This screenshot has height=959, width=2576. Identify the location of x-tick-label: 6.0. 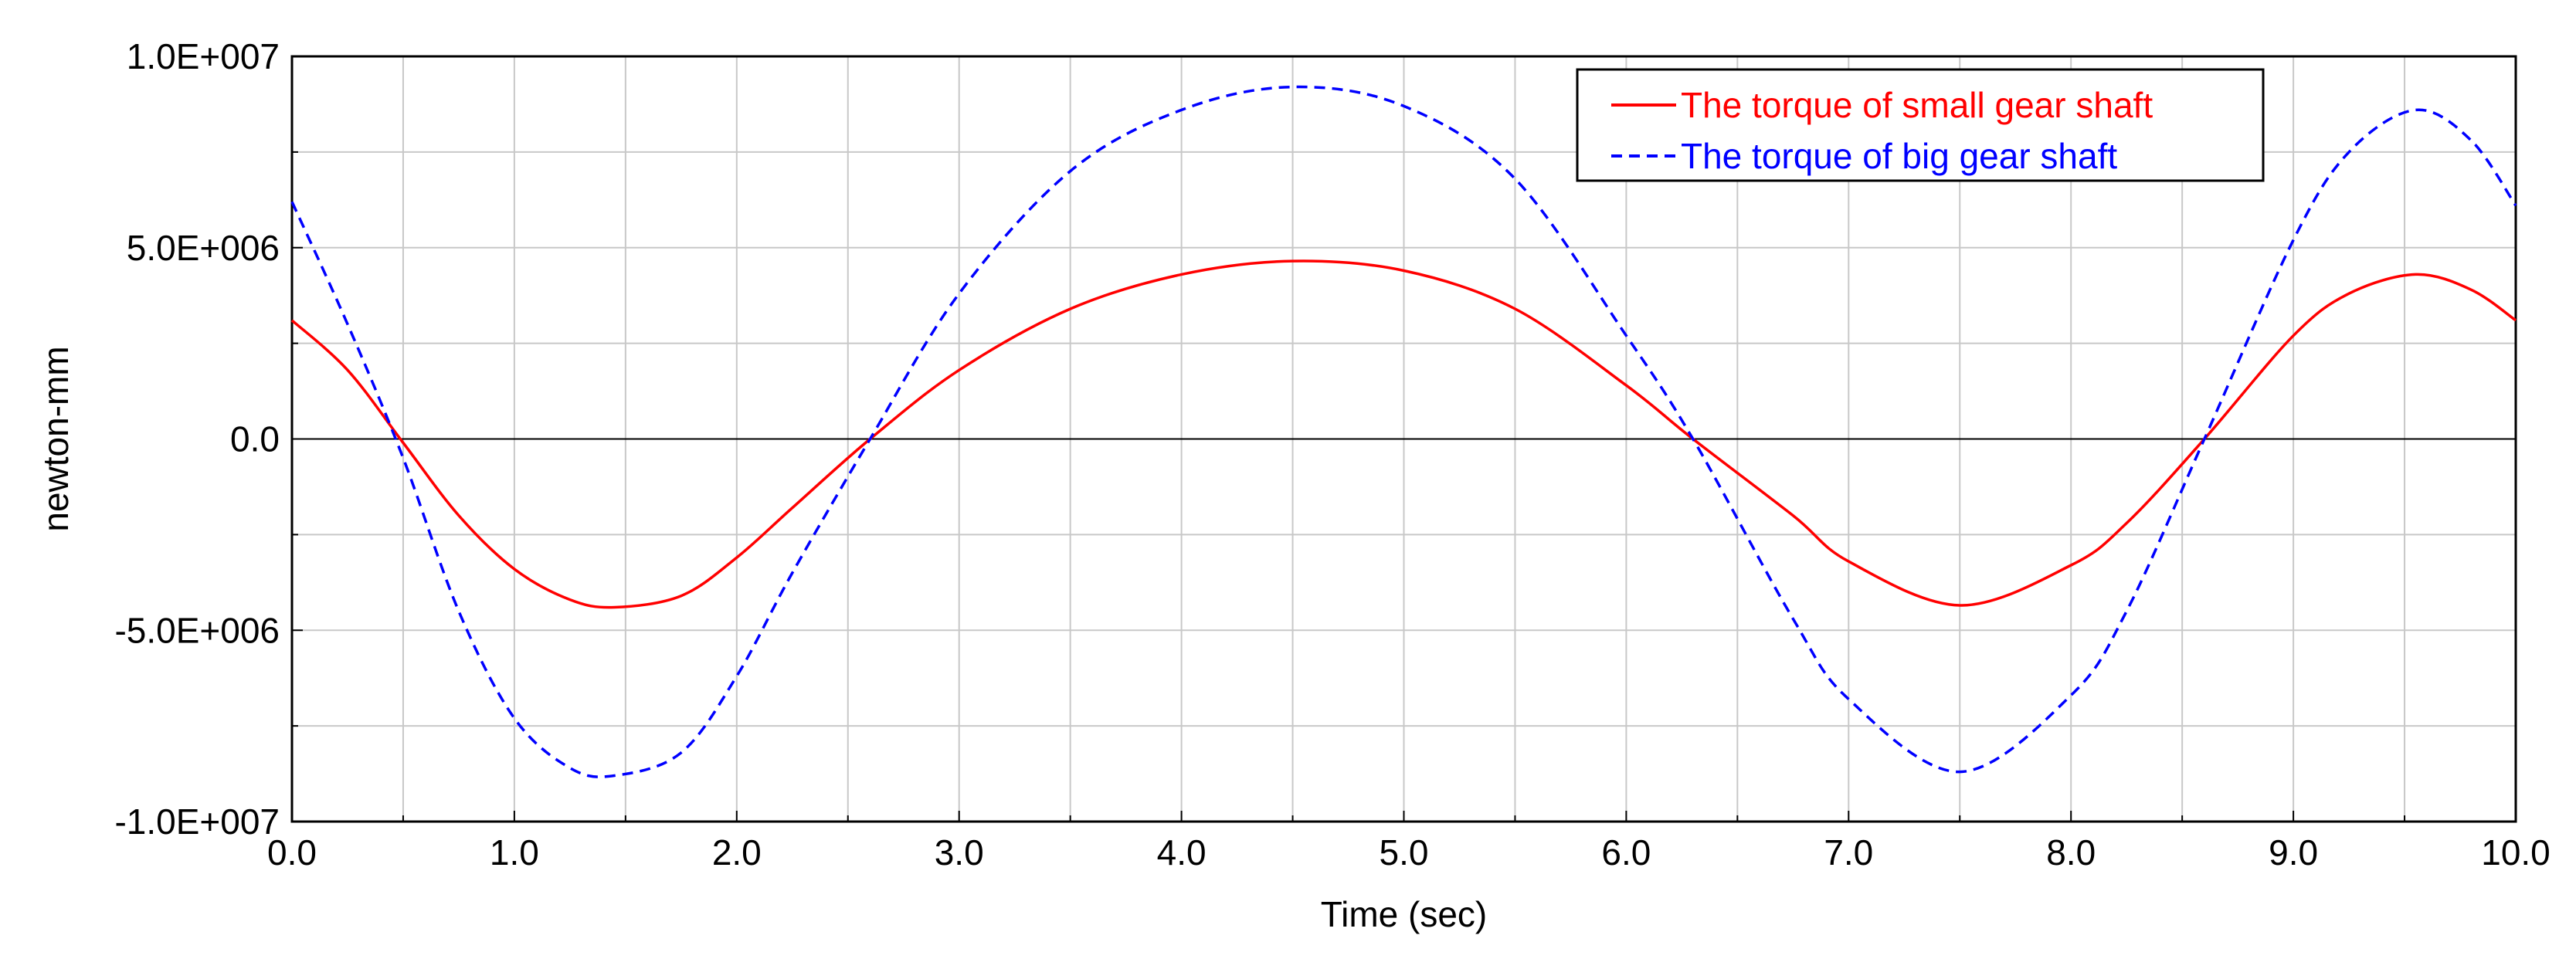
(1626, 852).